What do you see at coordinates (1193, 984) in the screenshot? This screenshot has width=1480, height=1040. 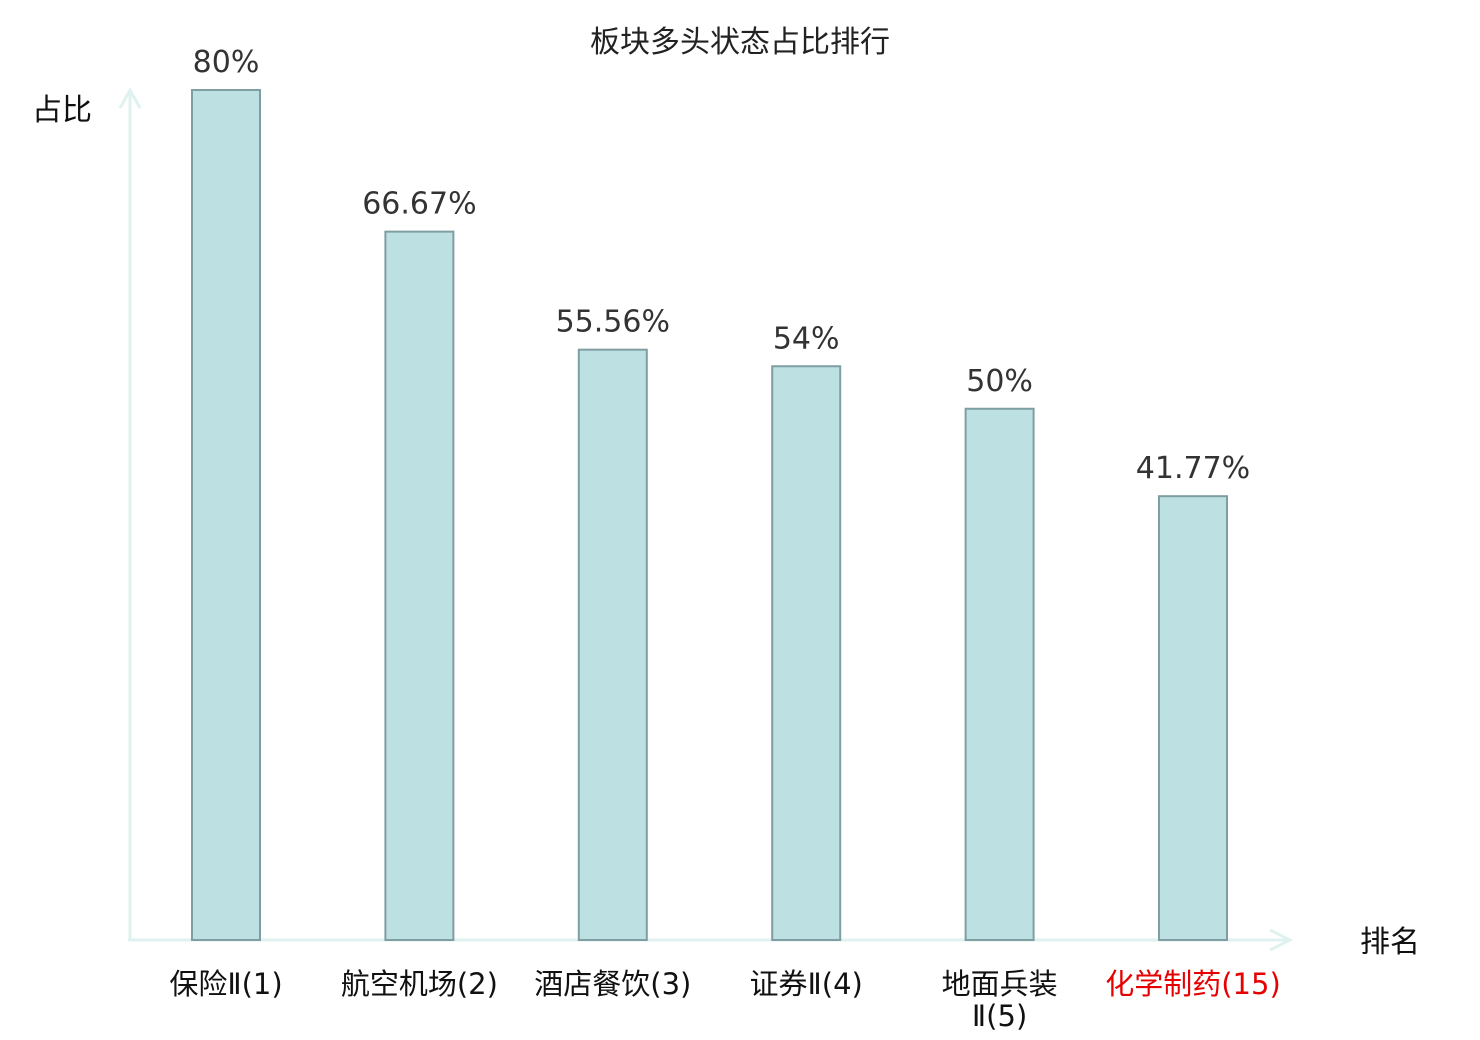 I see `category-label: 化学制药(15)` at bounding box center [1193, 984].